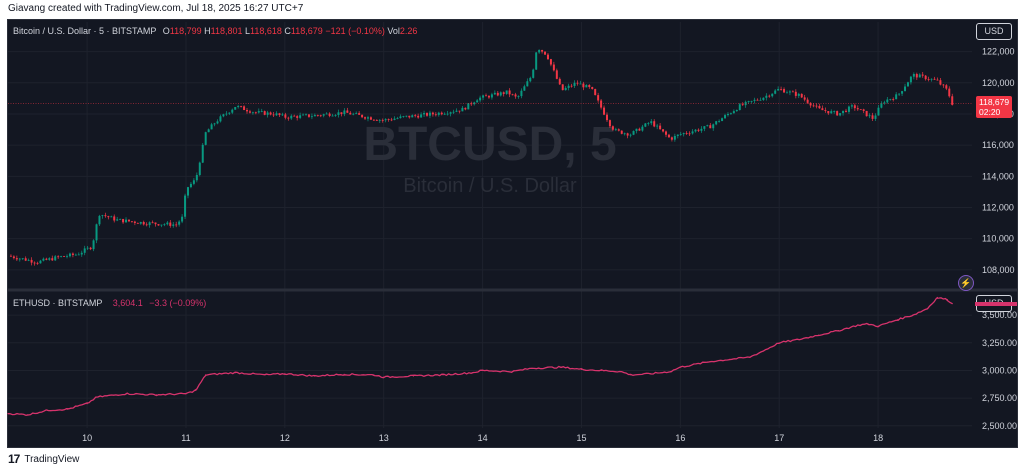 The height and width of the screenshot is (472, 1024). Describe the element at coordinates (266, 31) in the screenshot. I see `btc-low: 118,618` at that location.